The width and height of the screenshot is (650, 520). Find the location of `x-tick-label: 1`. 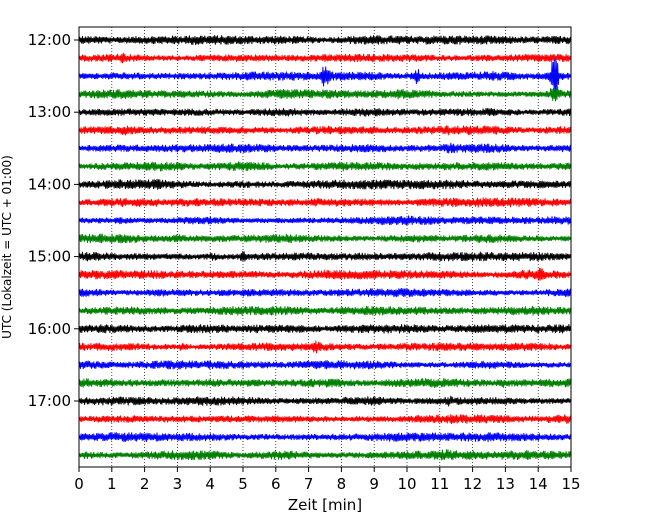

x-tick-label: 1 is located at coordinates (112, 484).